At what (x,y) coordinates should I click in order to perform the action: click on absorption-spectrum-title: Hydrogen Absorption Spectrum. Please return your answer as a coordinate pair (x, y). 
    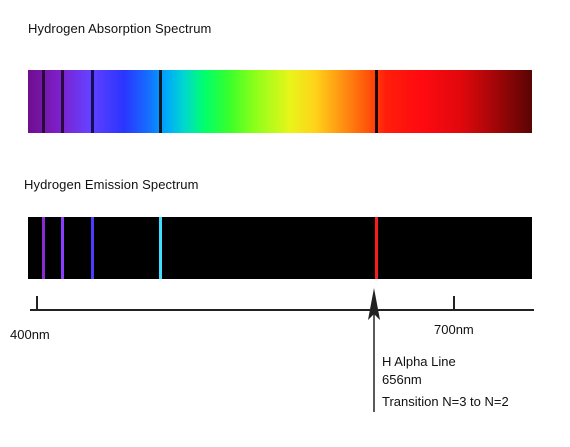
    Looking at the image, I should click on (120, 28).